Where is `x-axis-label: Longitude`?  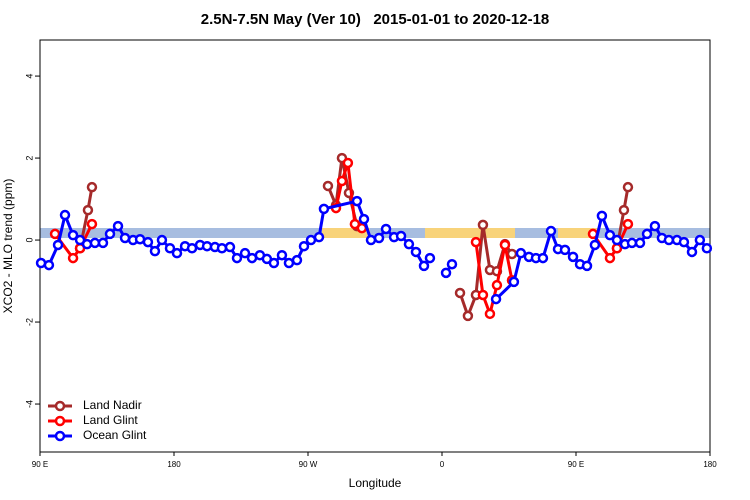 x-axis-label: Longitude is located at coordinates (375, 483).